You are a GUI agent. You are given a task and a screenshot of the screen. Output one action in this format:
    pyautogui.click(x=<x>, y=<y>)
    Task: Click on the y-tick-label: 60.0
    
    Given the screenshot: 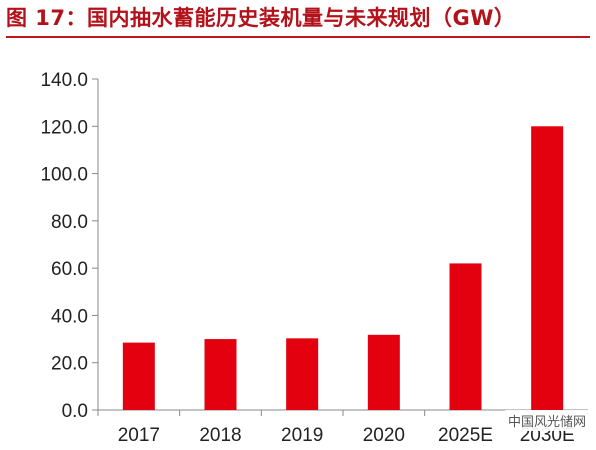 What is the action you would take?
    pyautogui.click(x=69, y=269)
    